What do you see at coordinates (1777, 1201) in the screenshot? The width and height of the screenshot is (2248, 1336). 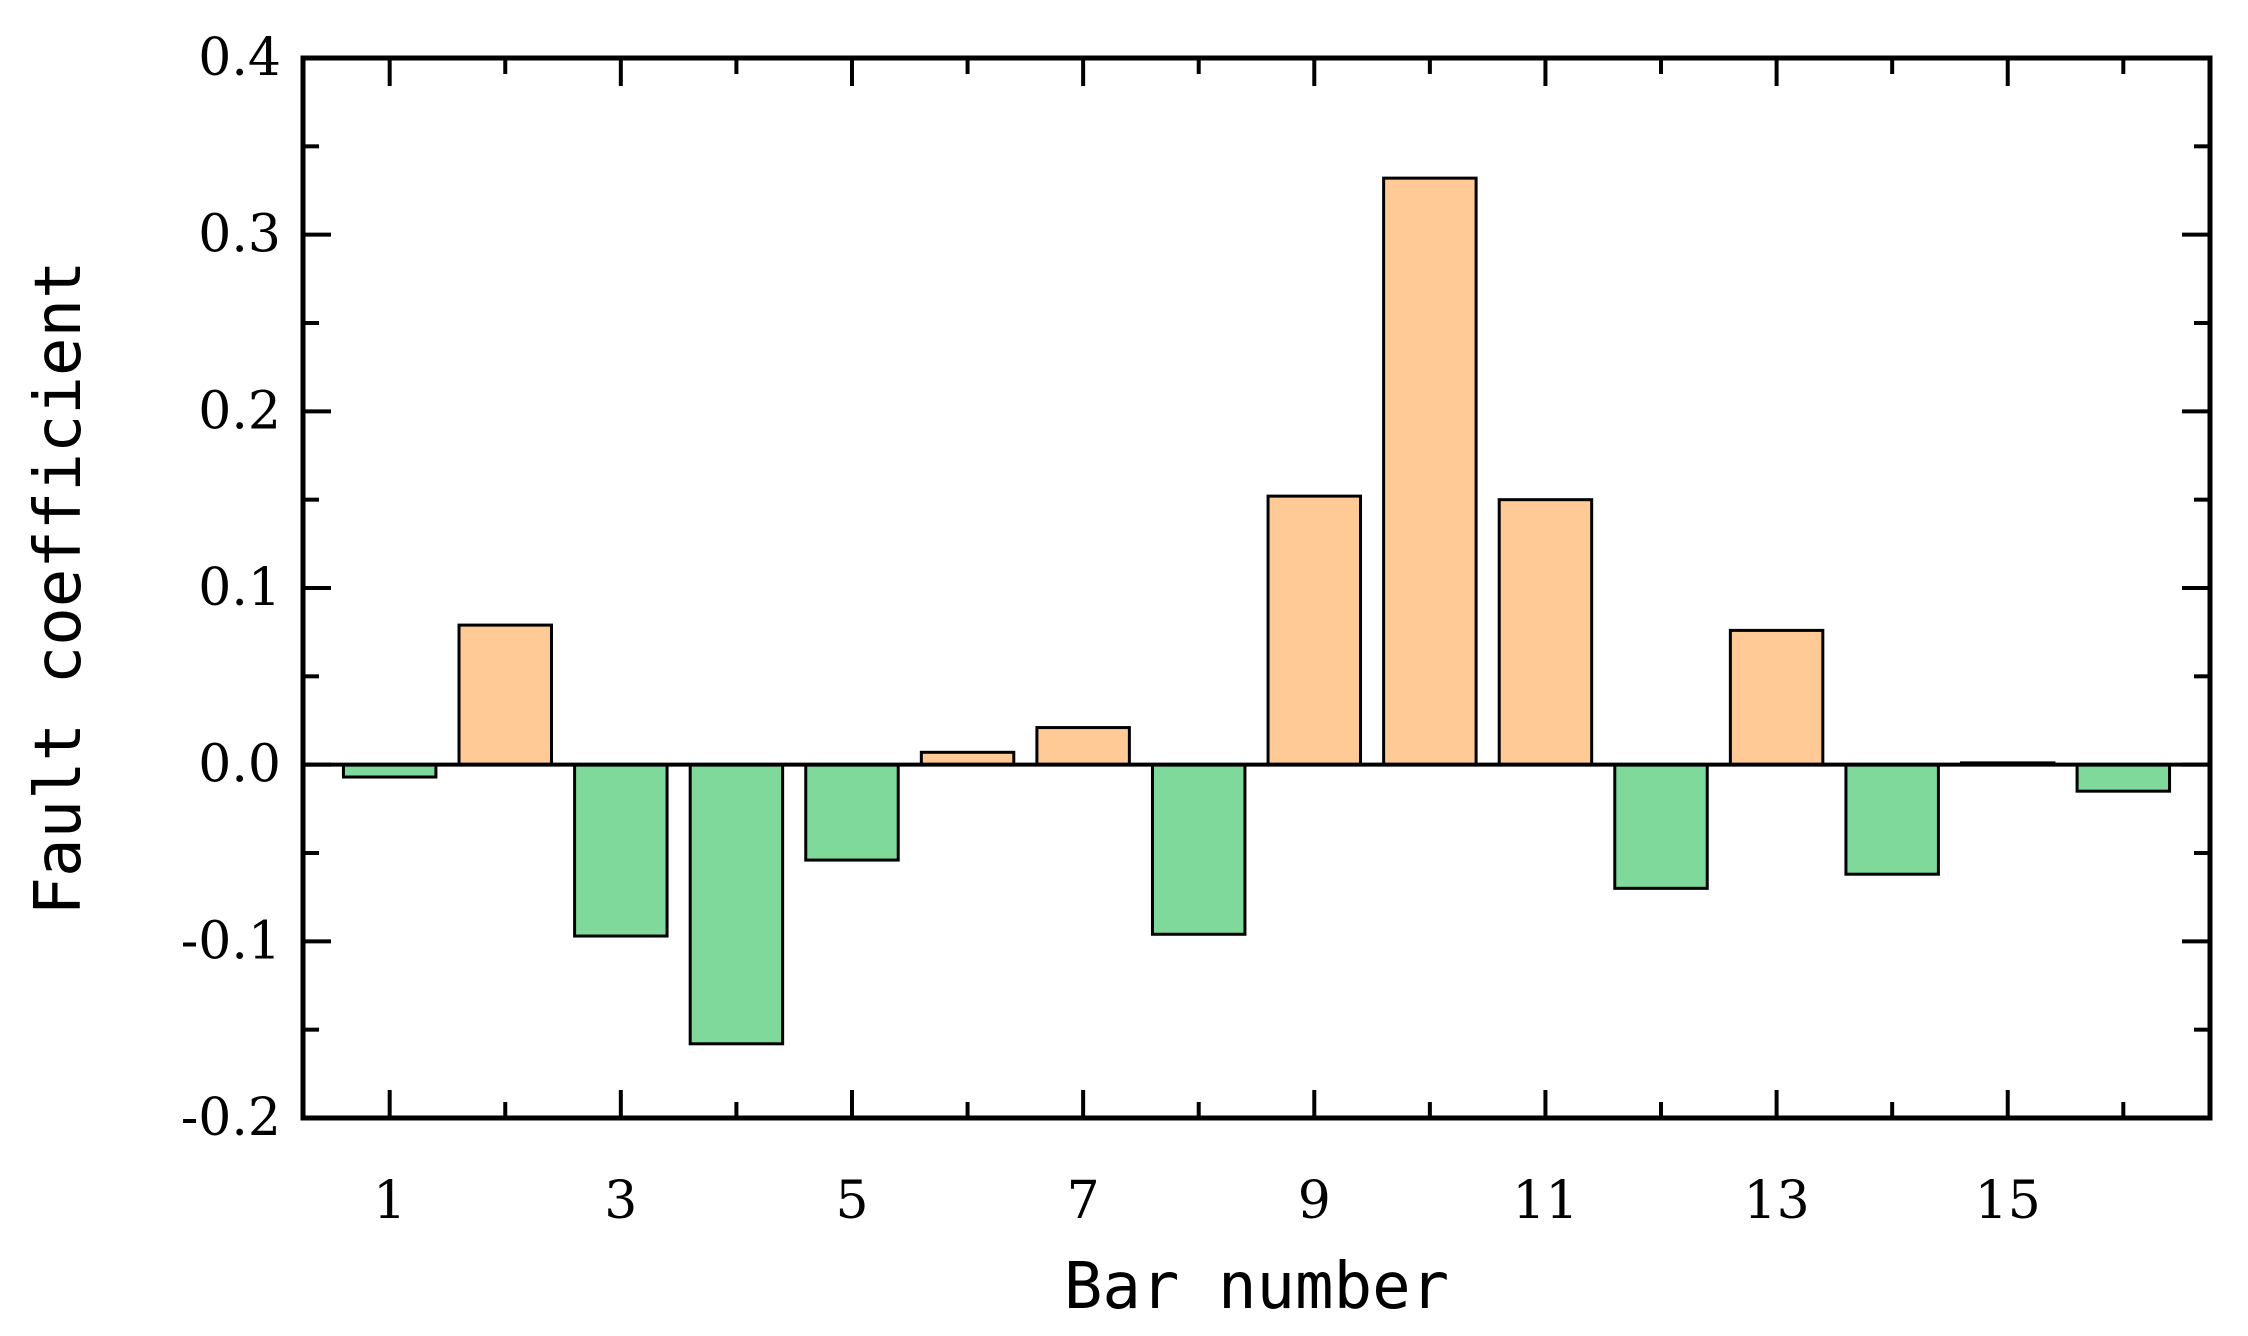 I see `x-tick-label: 13` at bounding box center [1777, 1201].